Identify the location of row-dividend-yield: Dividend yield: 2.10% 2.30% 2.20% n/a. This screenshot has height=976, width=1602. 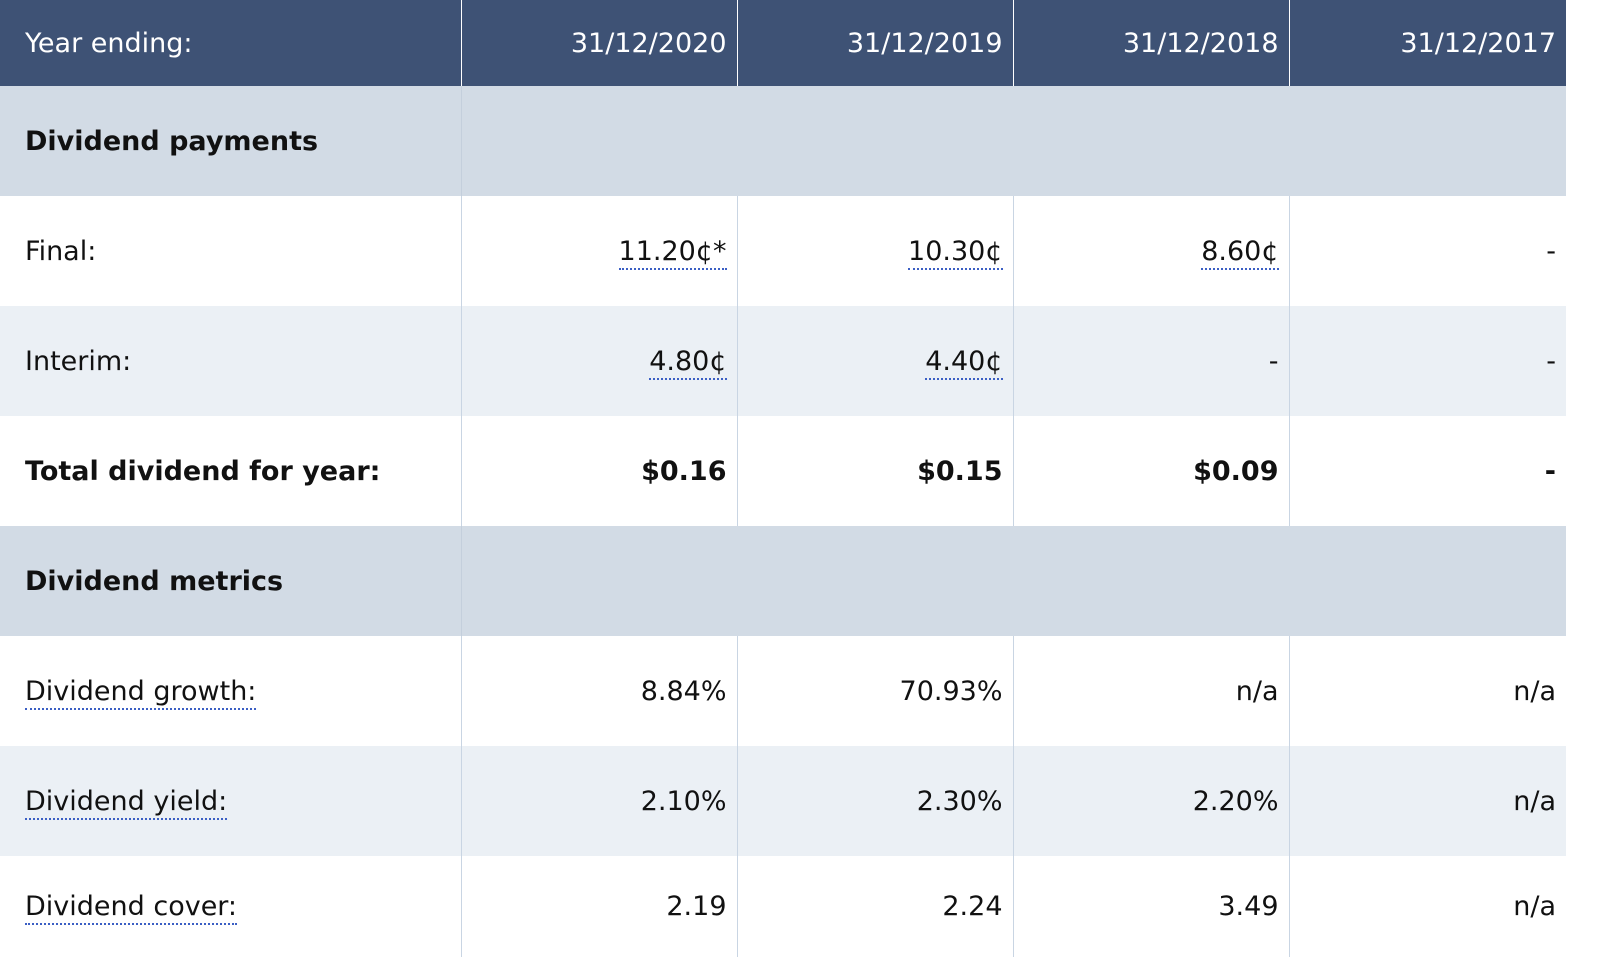
(783, 801).